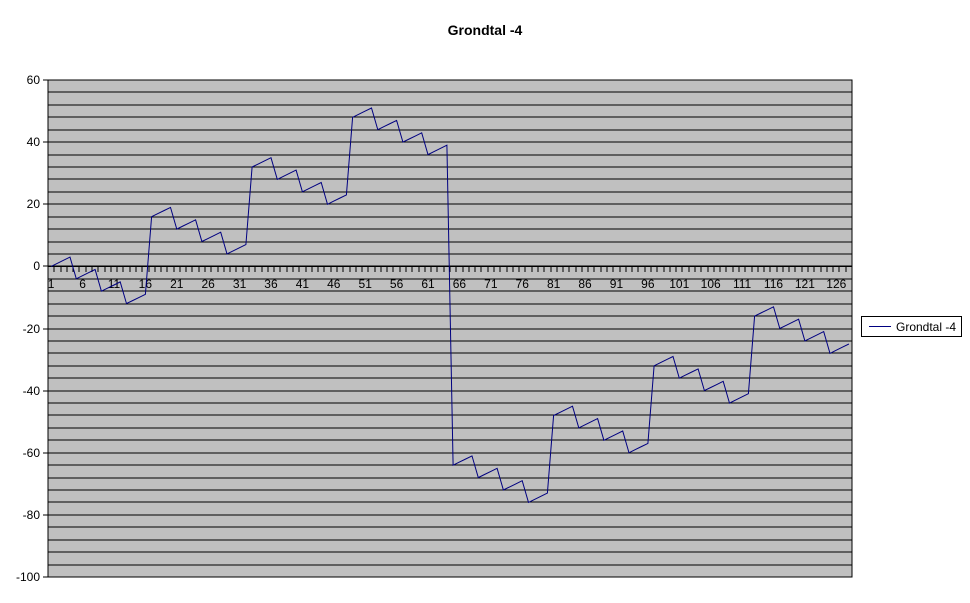 The image size is (970, 603). What do you see at coordinates (28, 577) in the screenshot?
I see `y-axis-label: -100` at bounding box center [28, 577].